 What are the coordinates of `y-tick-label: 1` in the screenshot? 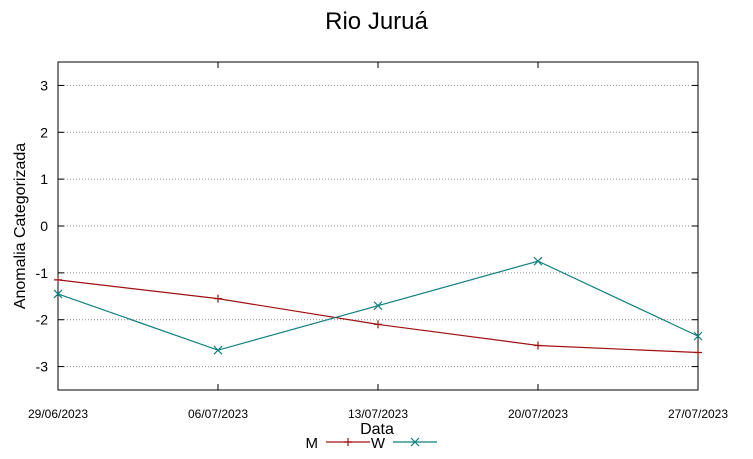 It's located at (44, 179).